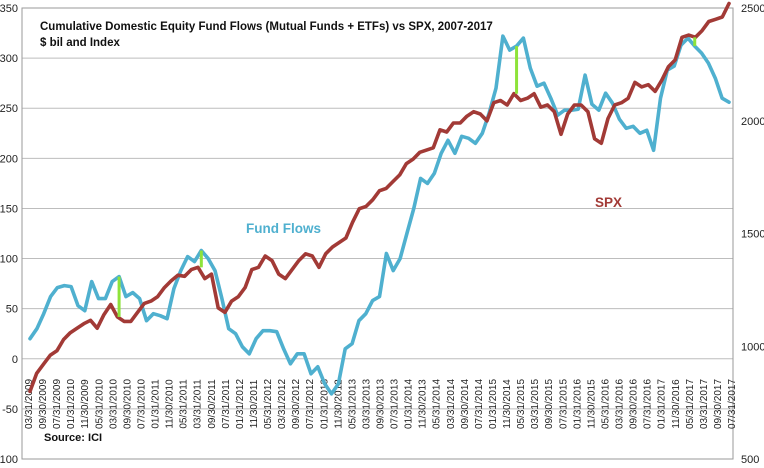 This screenshot has height=468, width=764. What do you see at coordinates (254, 403) in the screenshot?
I see `x-tick-label: 11/30/2011` at bounding box center [254, 403].